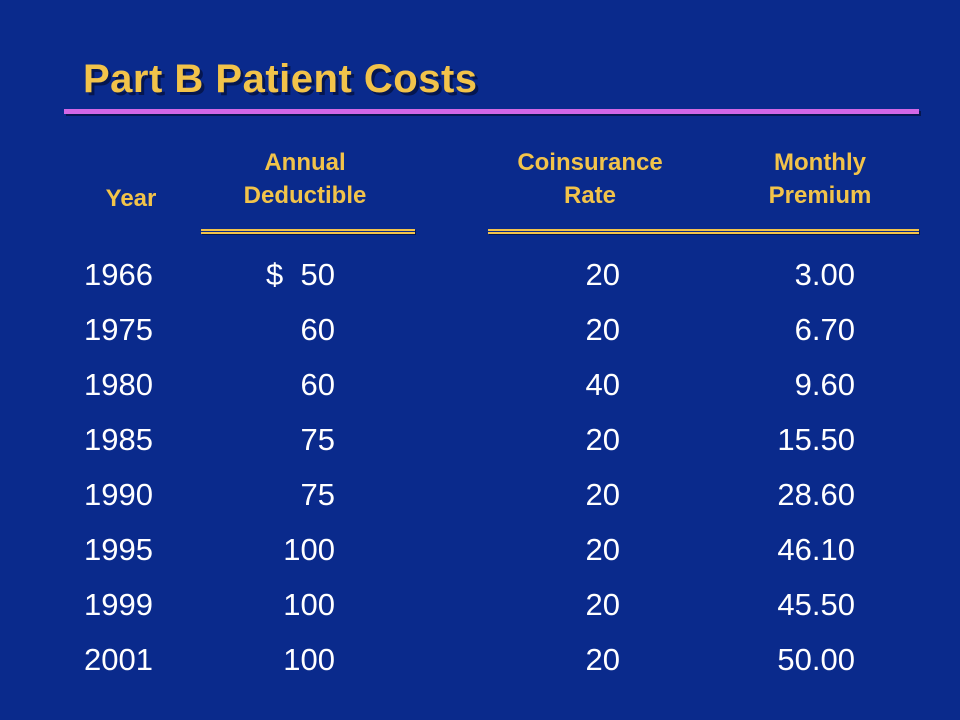  I want to click on column-header-year-line: Year, so click(131, 198).